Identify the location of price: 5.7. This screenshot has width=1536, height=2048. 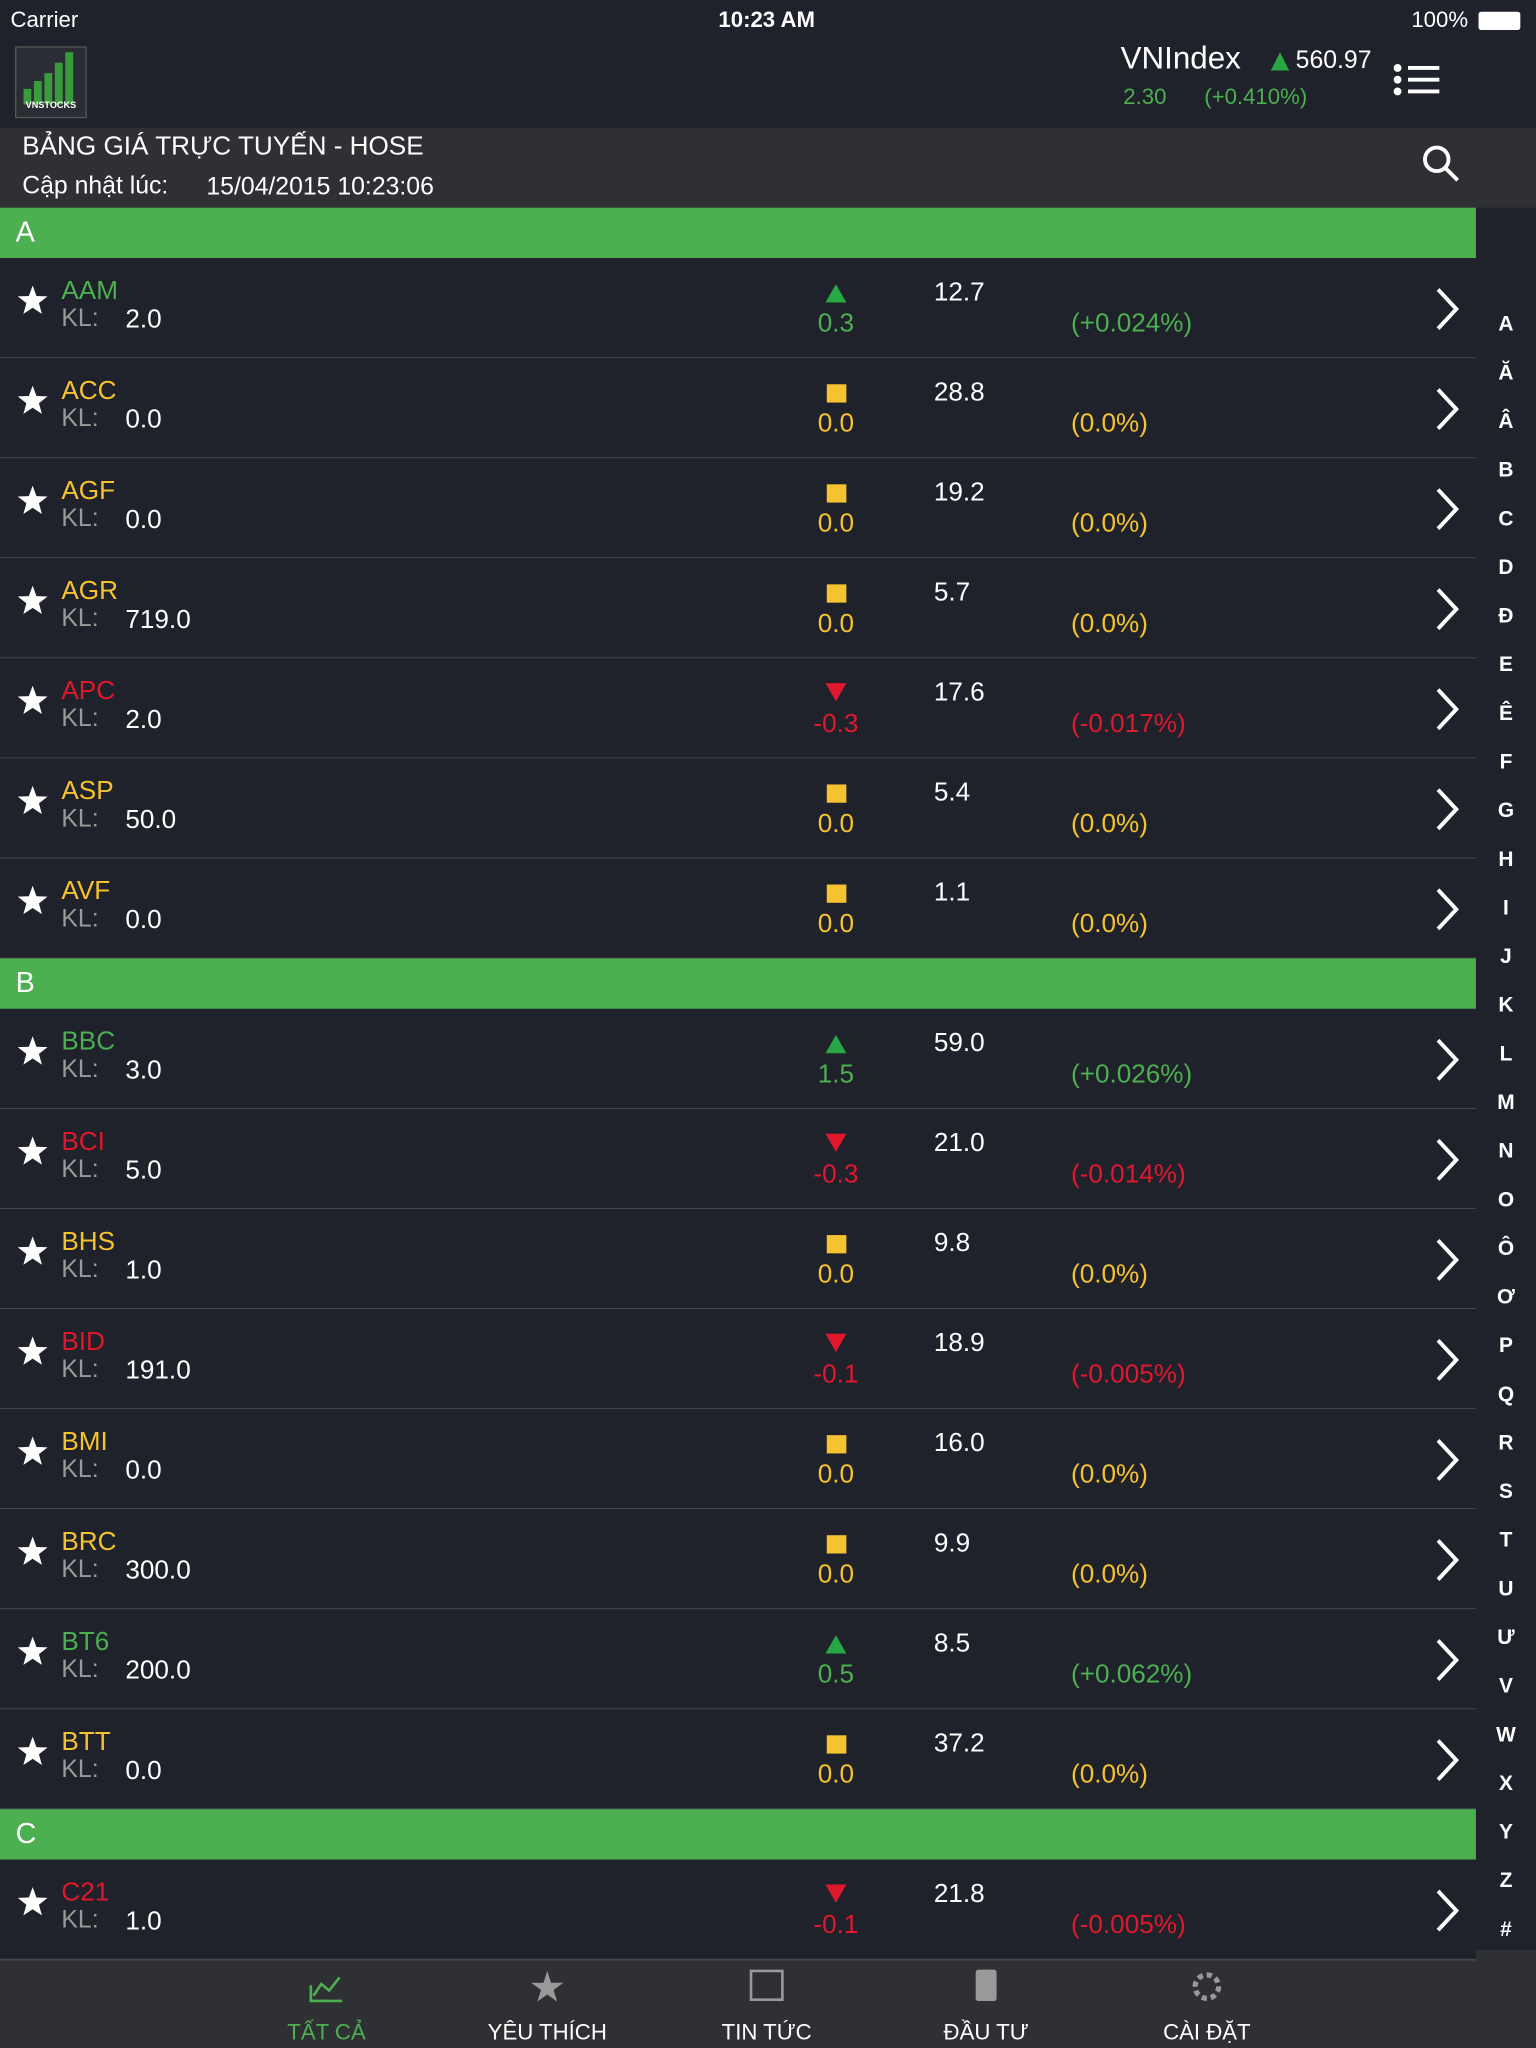
(952, 591).